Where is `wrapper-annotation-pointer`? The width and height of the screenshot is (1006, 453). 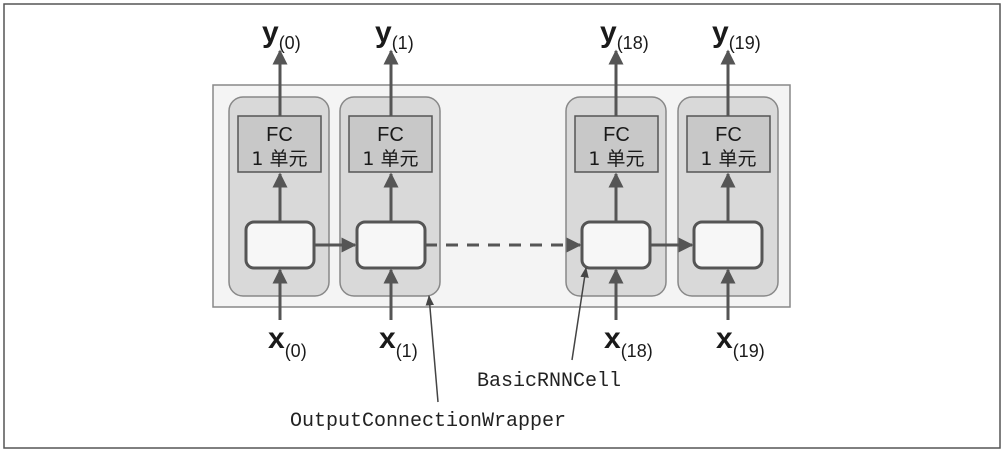 wrapper-annotation-pointer is located at coordinates (432, 348).